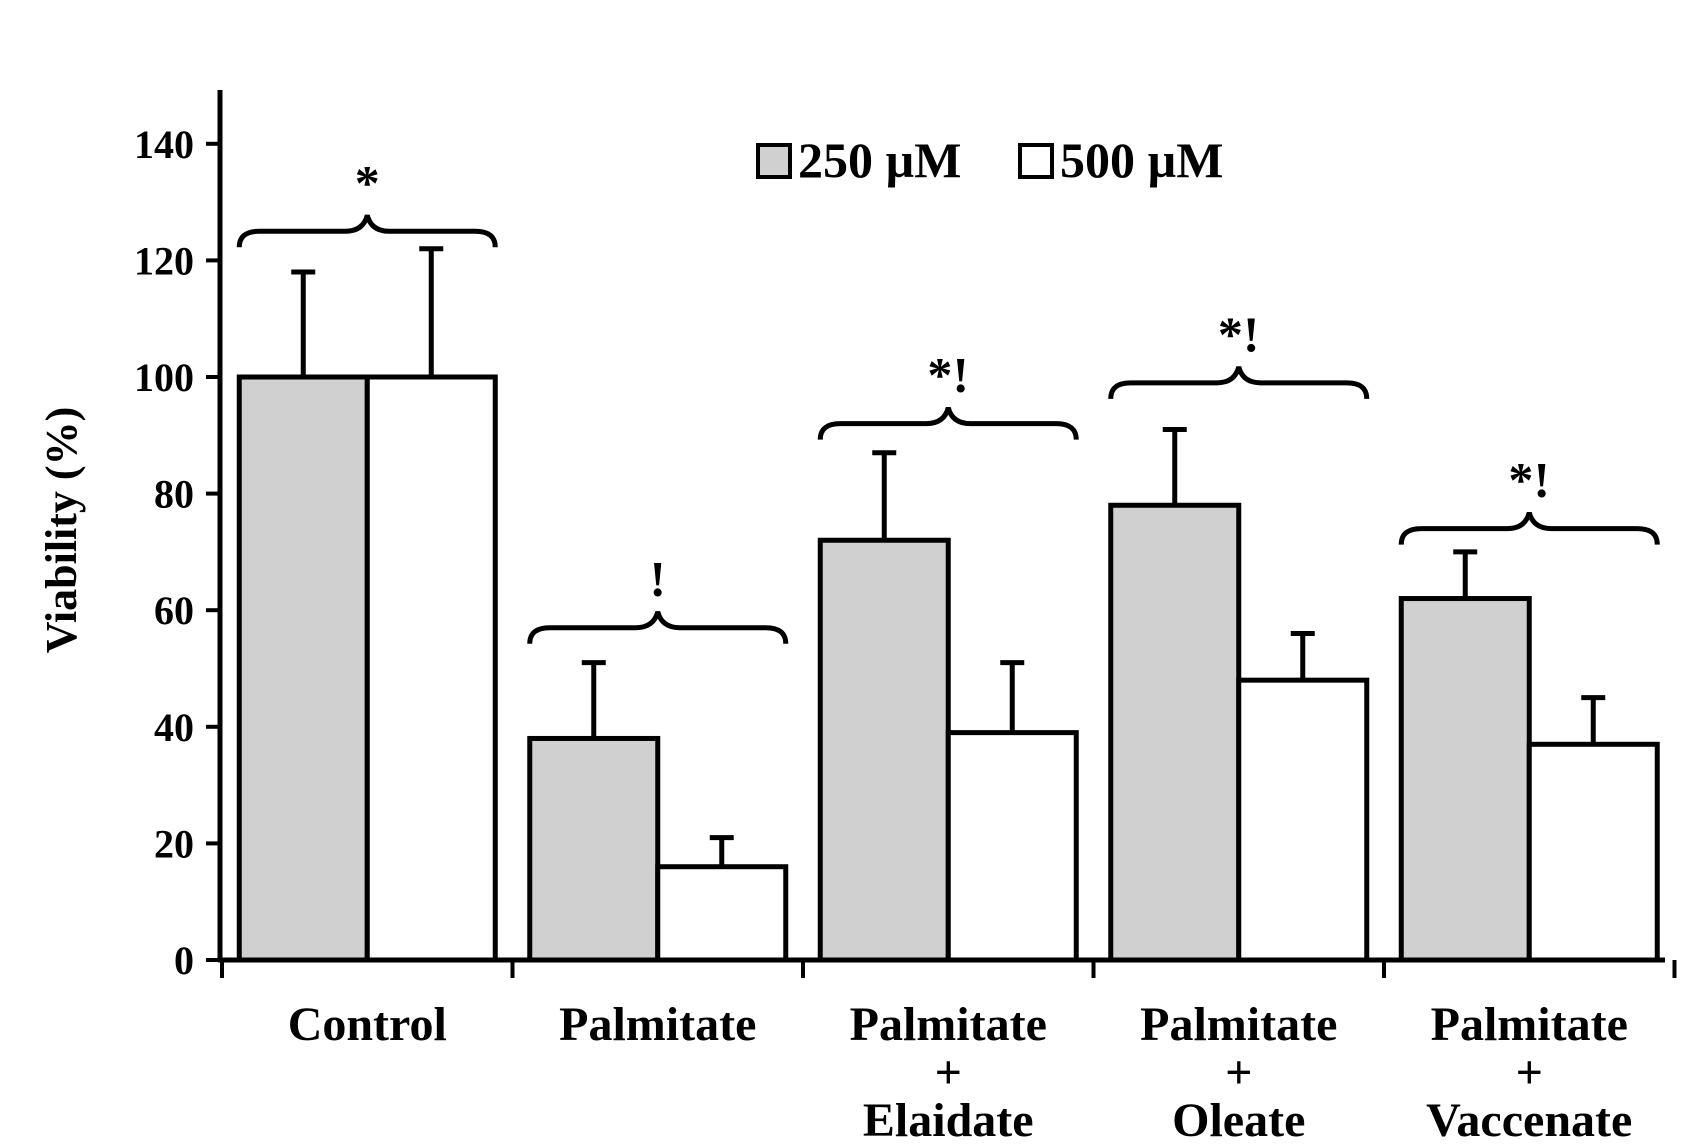 The image size is (1688, 1148). I want to click on x-tick-label: Palmitate + Elaidate, so click(948, 1072).